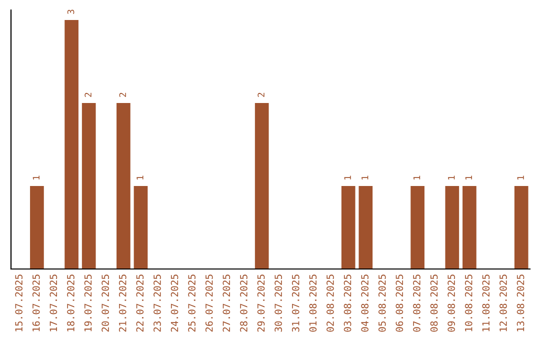 This screenshot has height=340, width=540. Describe the element at coordinates (330, 303) in the screenshot. I see `x-tick-label: 02.08.2025` at that location.